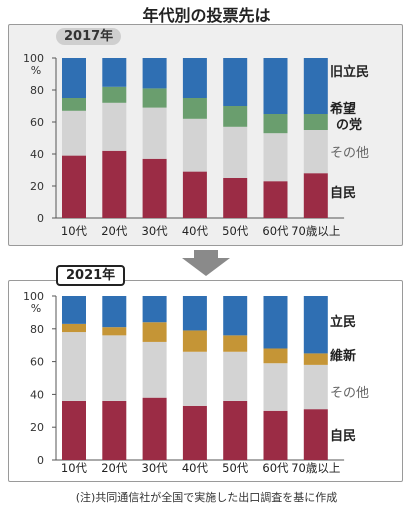 This screenshot has width=413, height=512. Describe the element at coordinates (349, 72) in the screenshot. I see `legend-label: 旧立民` at that location.